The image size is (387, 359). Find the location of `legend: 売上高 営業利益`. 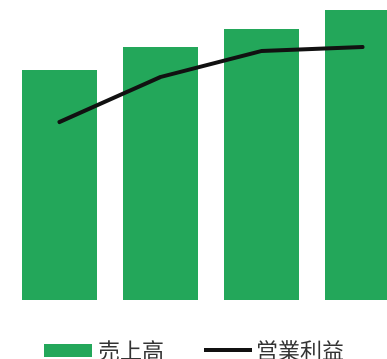

legend: 売上高 営業利益 is located at coordinates (194, 349).